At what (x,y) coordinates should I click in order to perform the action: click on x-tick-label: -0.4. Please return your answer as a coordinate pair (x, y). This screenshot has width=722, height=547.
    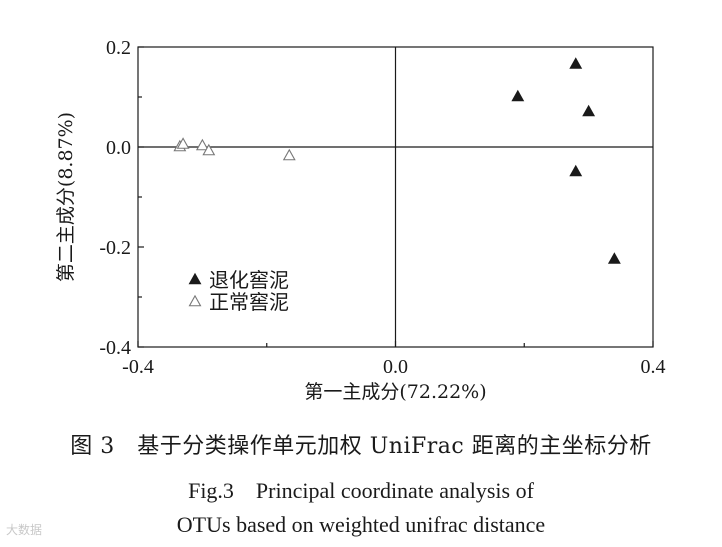
    Looking at the image, I should click on (138, 367).